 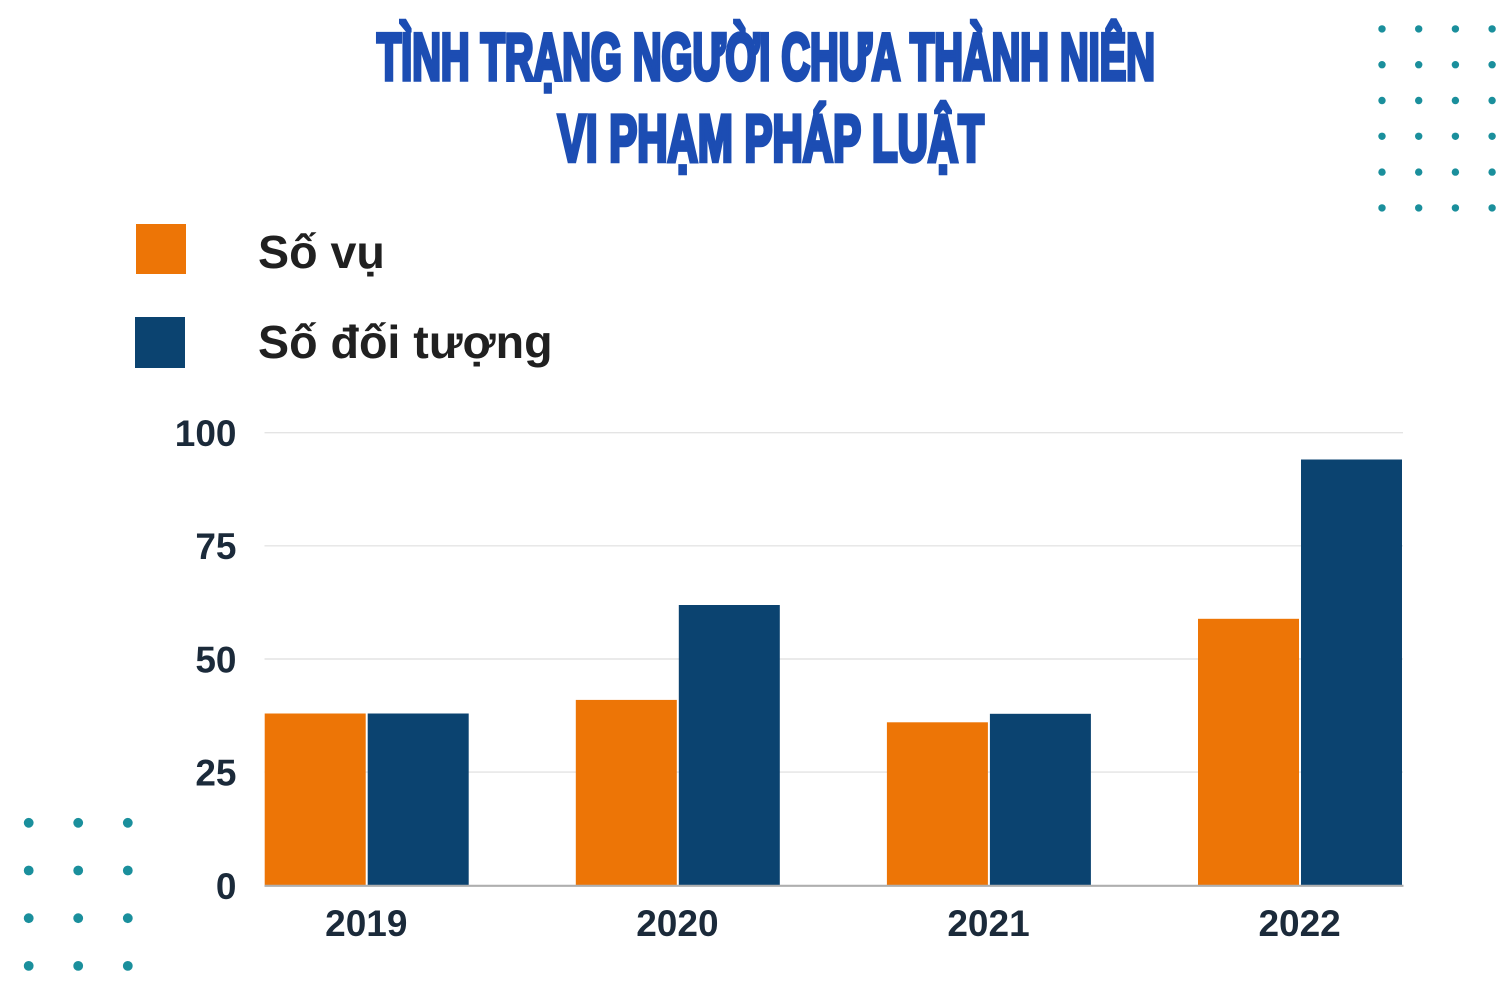 I want to click on svg-text:TÌNH TRẠNG NGƯỜI CHƯA THÀNH NI: TÌNH TRẠNG NGƯỜI CHƯA THÀNH NIÊN, so click(x=766, y=57).